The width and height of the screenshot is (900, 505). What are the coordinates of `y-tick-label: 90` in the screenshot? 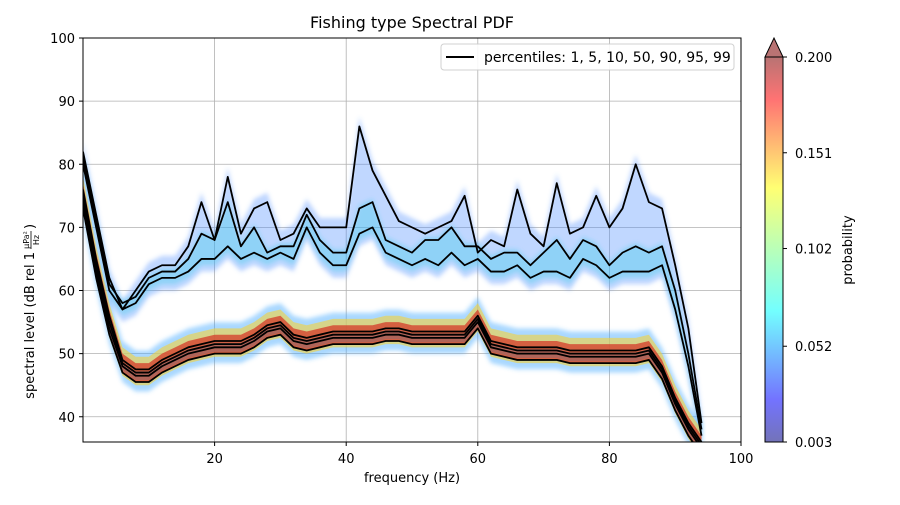 It's located at (66, 102).